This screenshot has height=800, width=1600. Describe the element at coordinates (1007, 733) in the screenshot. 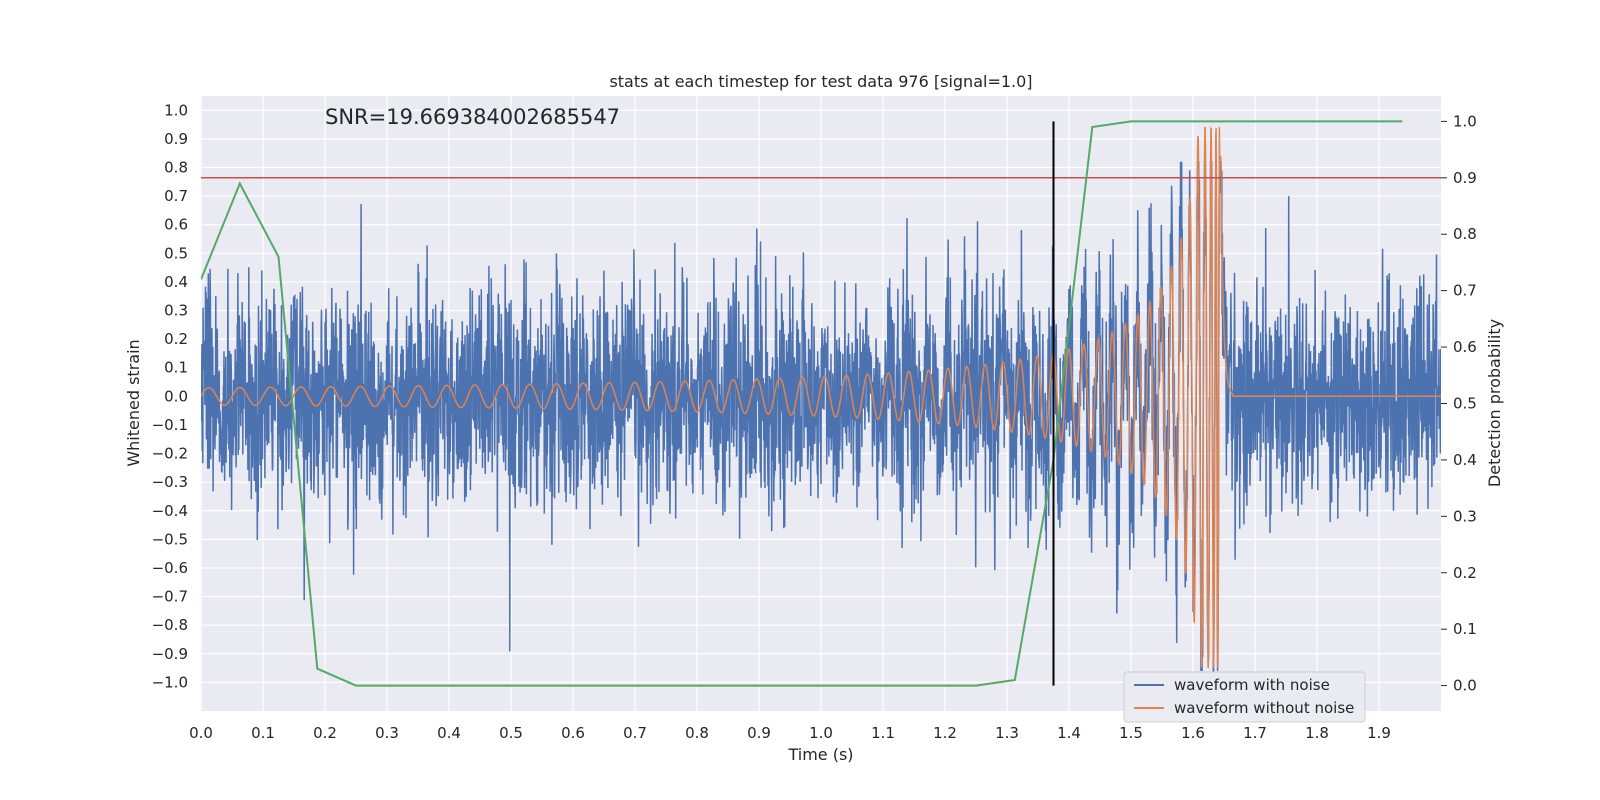

I see `x-tick-label: 1.3` at that location.